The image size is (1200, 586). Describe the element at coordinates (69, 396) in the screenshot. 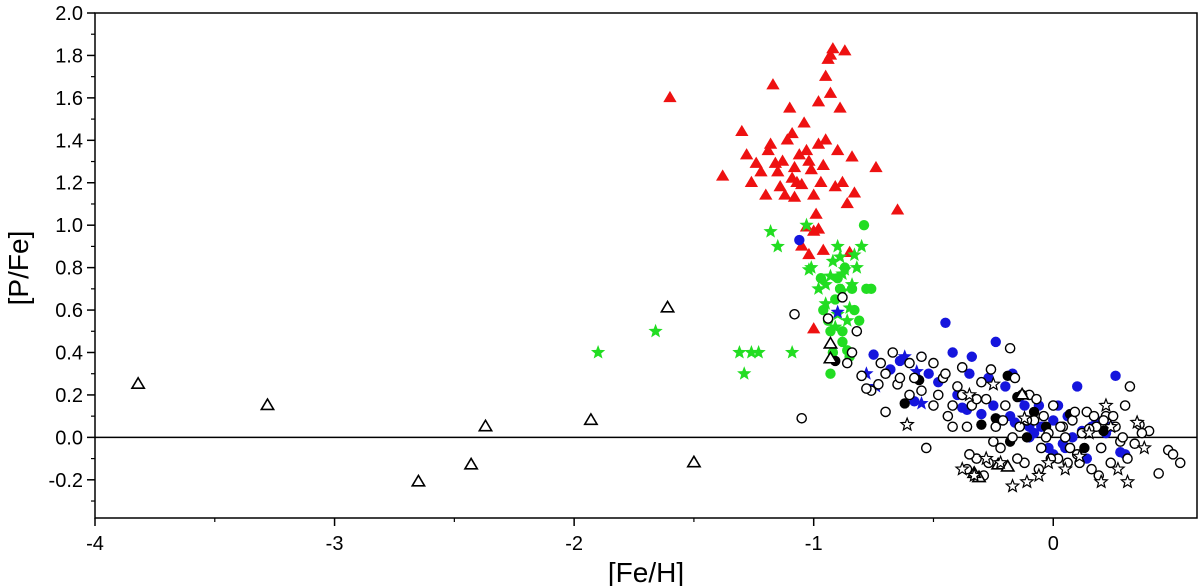

I see `y-tick-label: 0.2` at that location.